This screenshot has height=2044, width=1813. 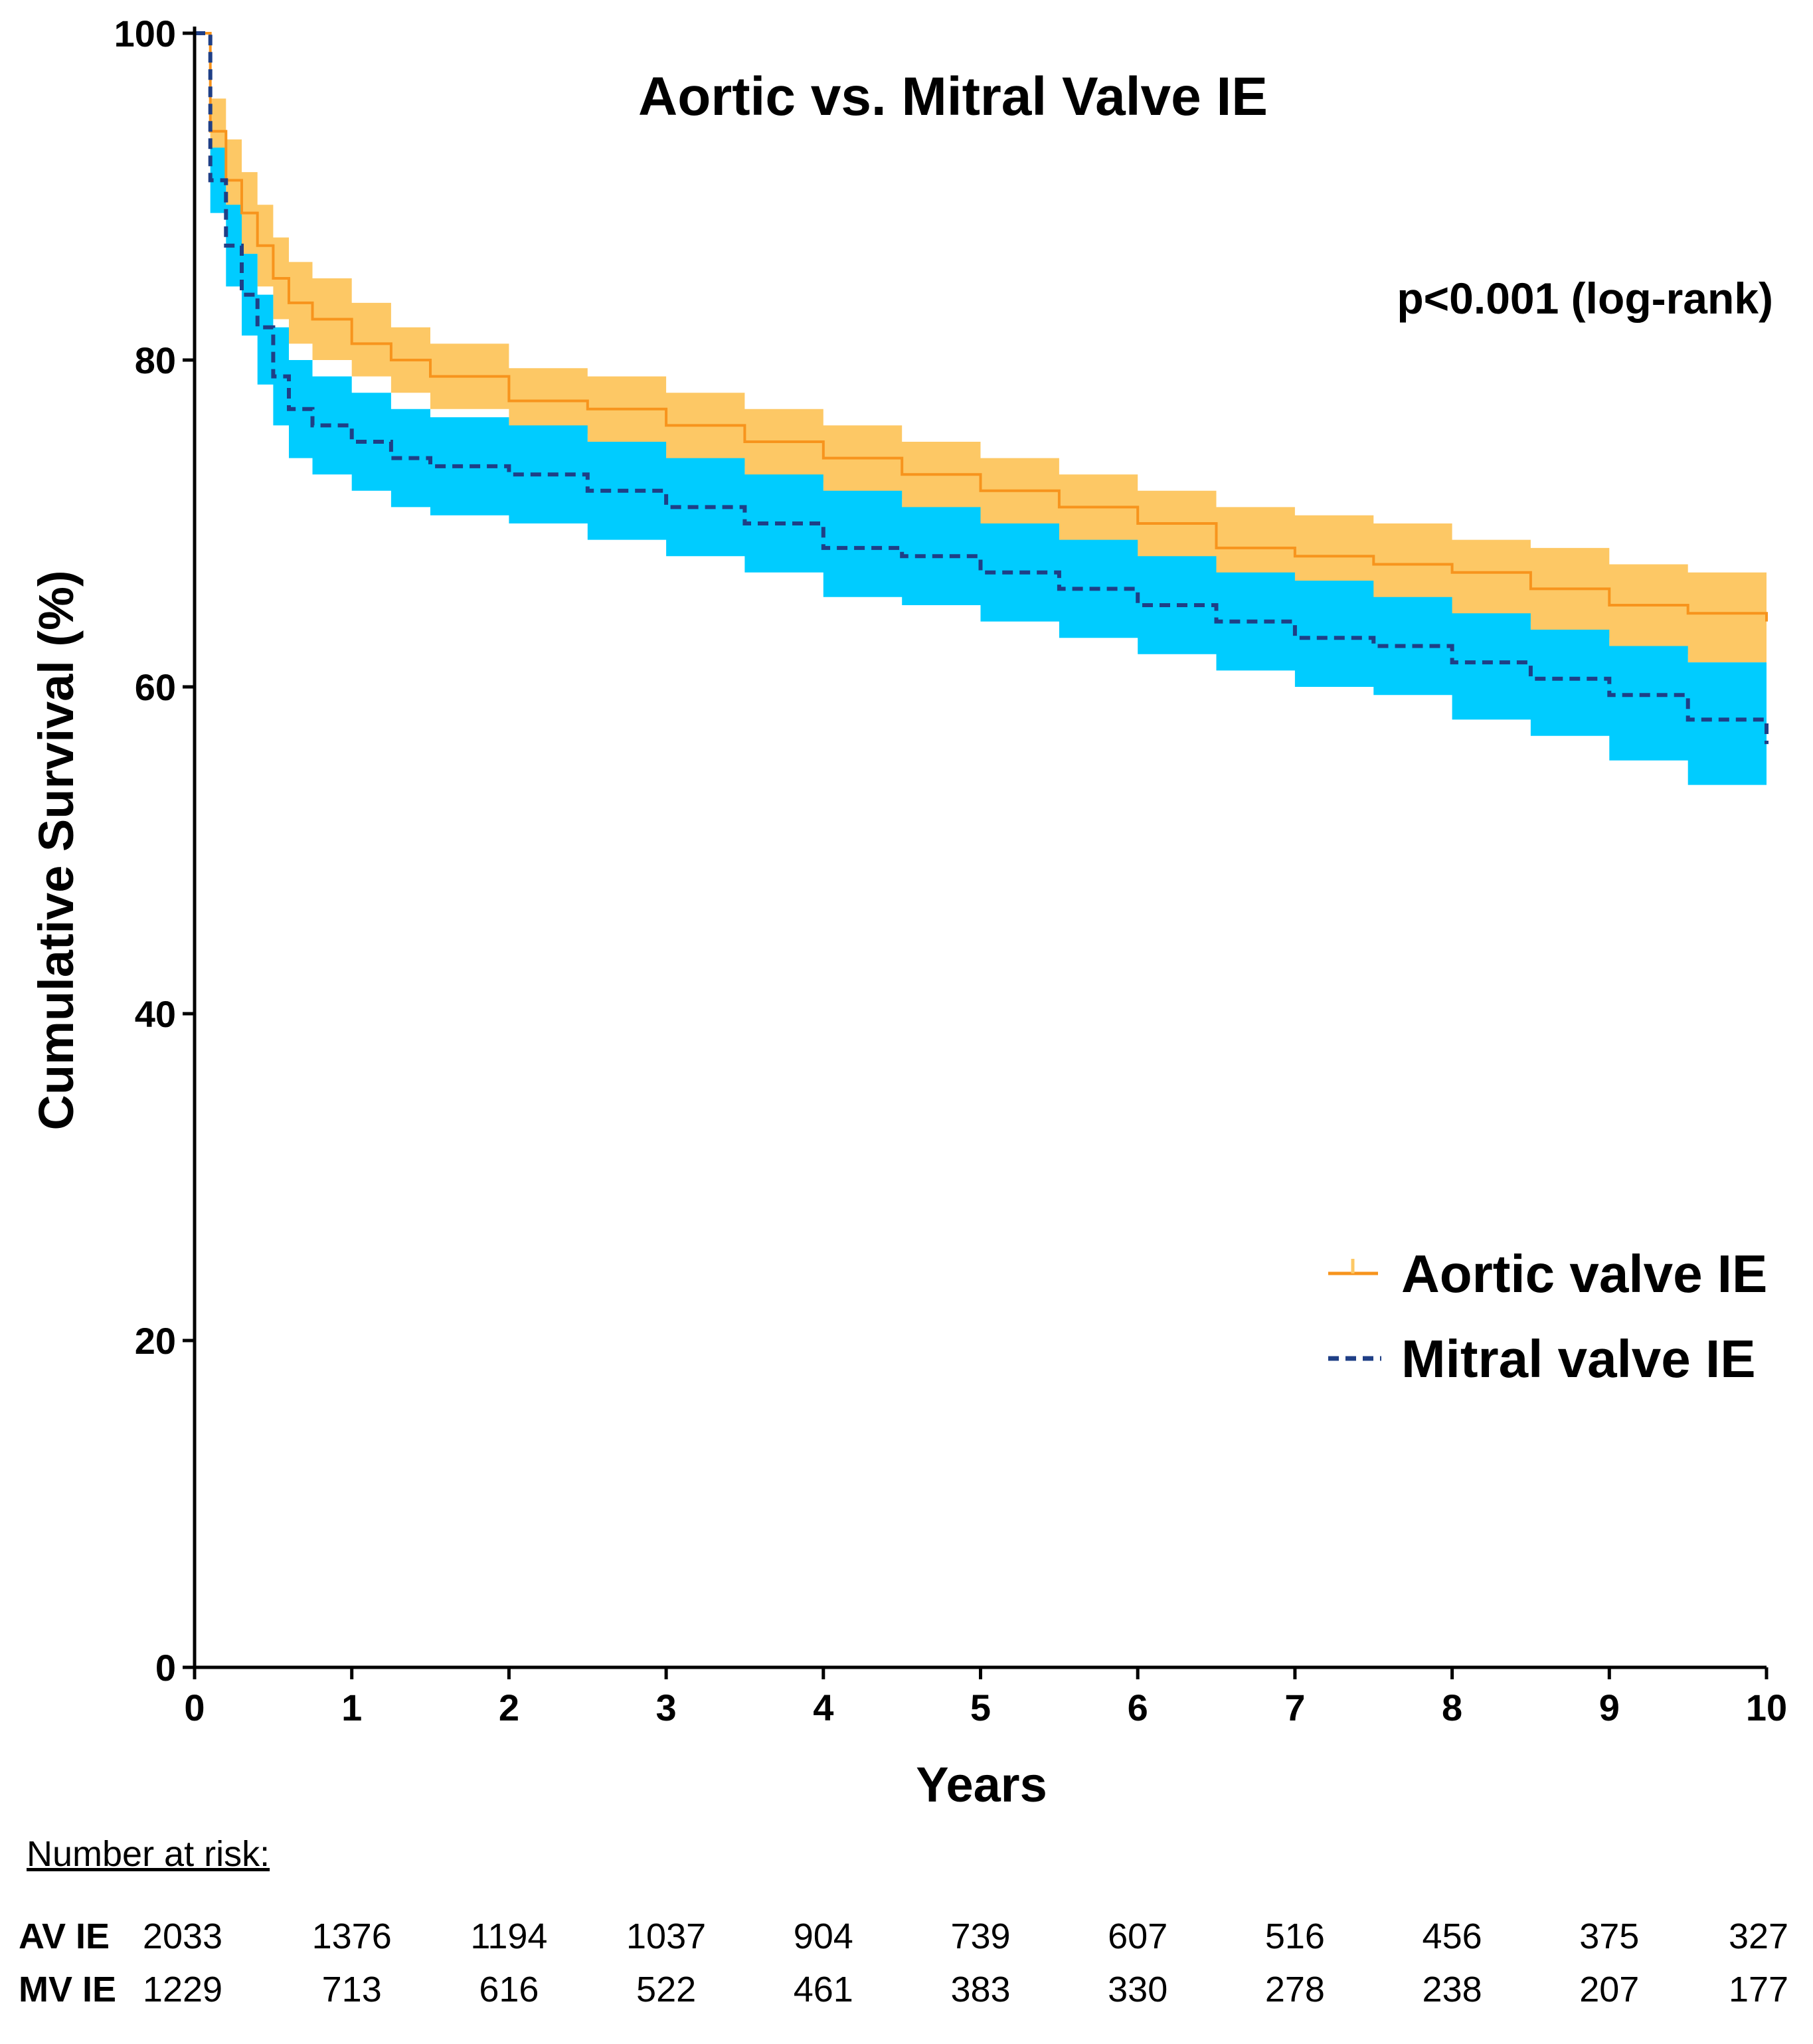 What do you see at coordinates (1610, 1990) in the screenshot?
I see `risk-value: 207` at bounding box center [1610, 1990].